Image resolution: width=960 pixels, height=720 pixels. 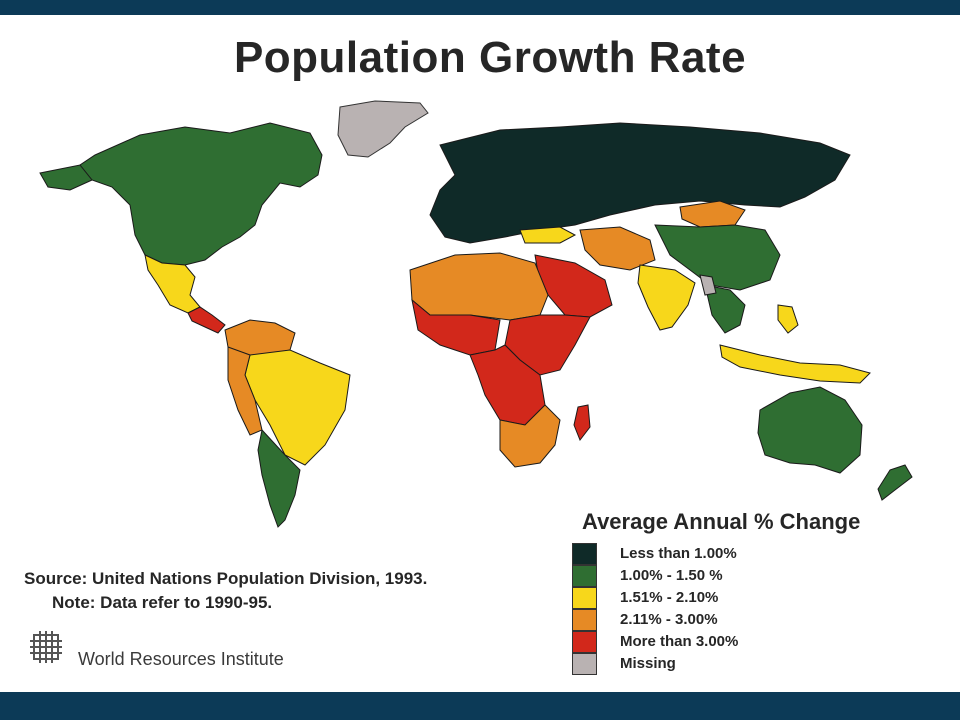 What do you see at coordinates (717, 257) in the screenshot?
I see `region-china` at bounding box center [717, 257].